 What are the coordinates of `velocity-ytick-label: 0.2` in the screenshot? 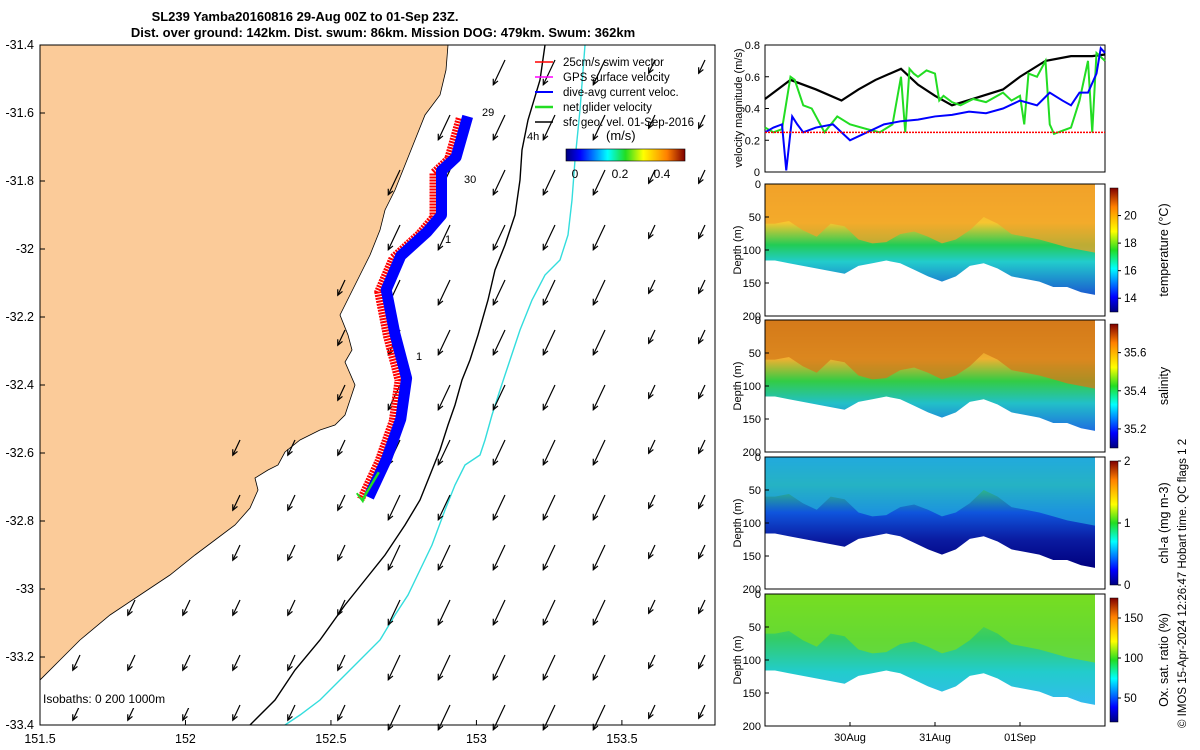 It's located at (752, 141).